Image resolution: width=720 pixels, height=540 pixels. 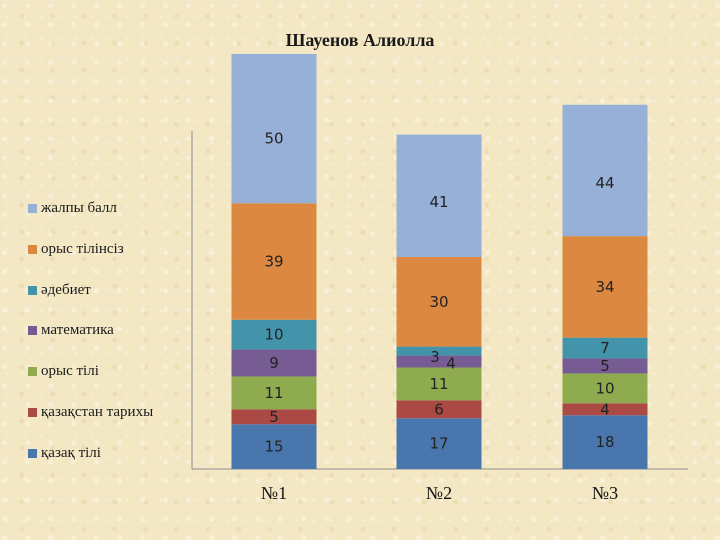 I want to click on legend-item: орыс тілі, so click(x=63, y=371).